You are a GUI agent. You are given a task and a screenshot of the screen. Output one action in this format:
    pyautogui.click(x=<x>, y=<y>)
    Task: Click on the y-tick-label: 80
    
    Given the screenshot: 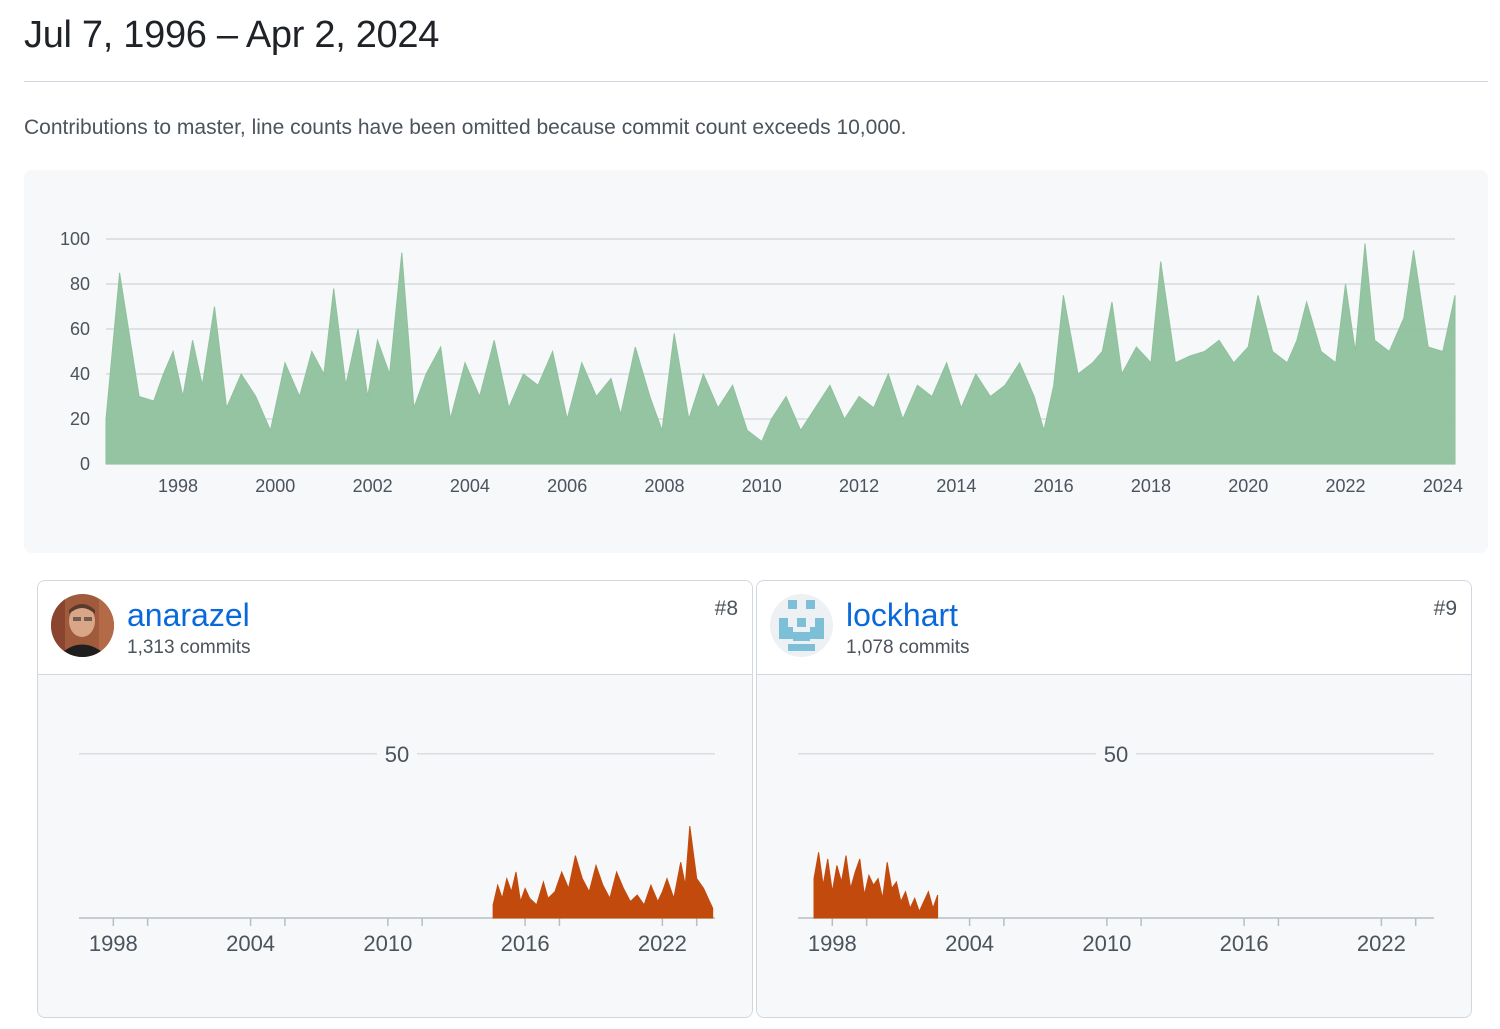 What is the action you would take?
    pyautogui.click(x=80, y=284)
    